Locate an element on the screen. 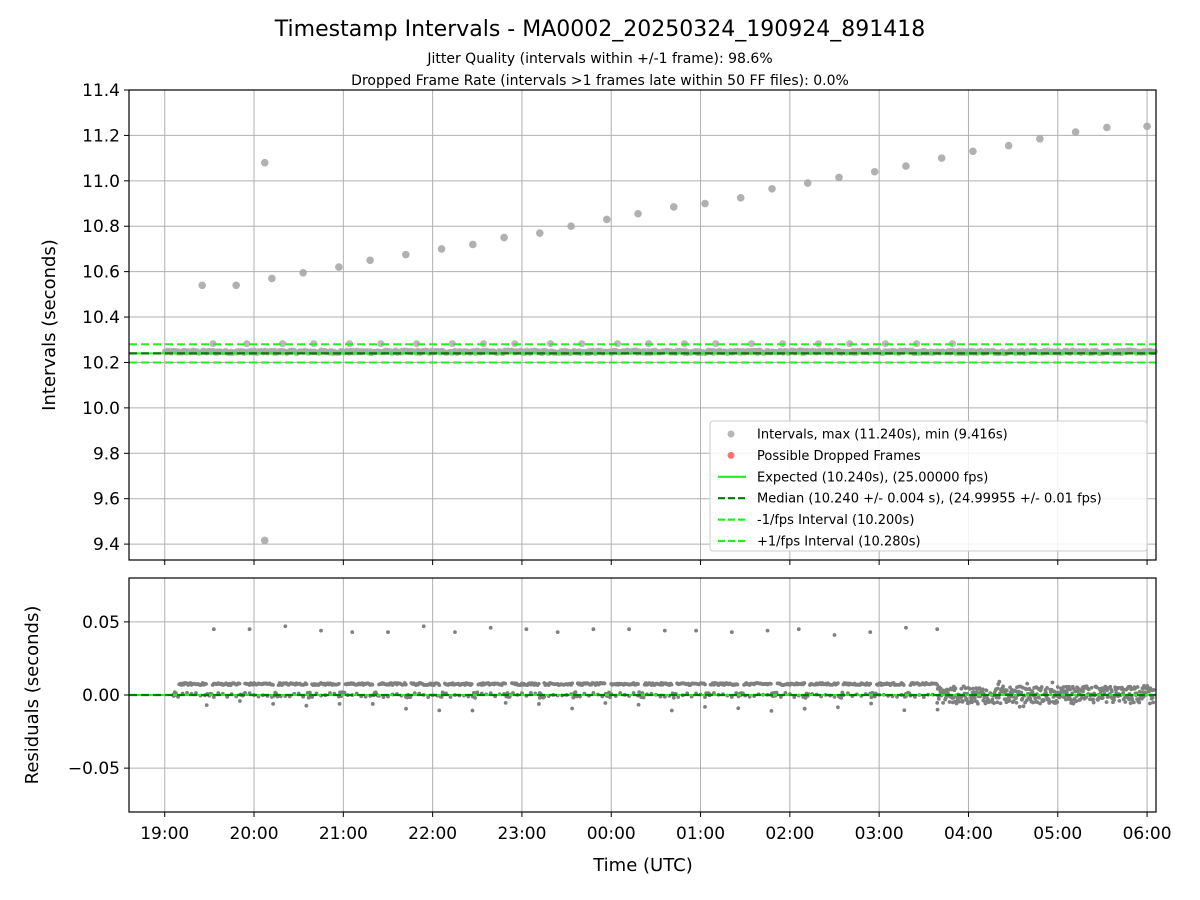 Image resolution: width=1200 pixels, height=900 pixels. x-axis-label: Time (UTC) is located at coordinates (642, 865).